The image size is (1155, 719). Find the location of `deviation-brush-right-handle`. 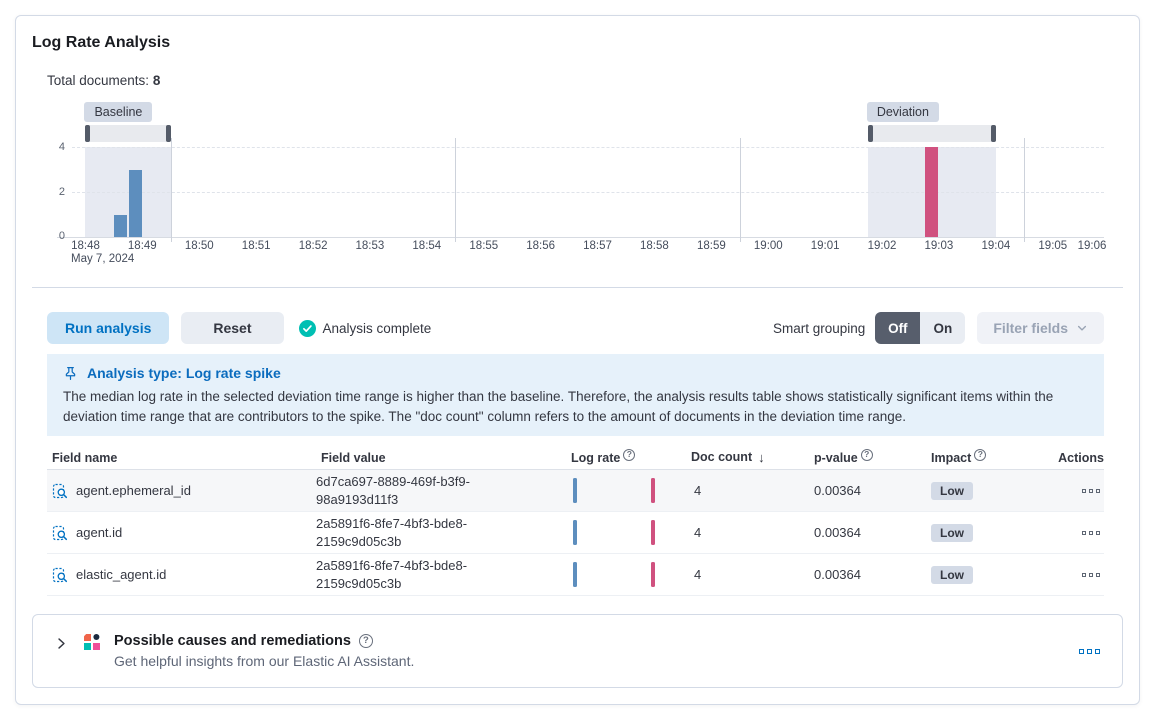

deviation-brush-right-handle is located at coordinates (993, 133).